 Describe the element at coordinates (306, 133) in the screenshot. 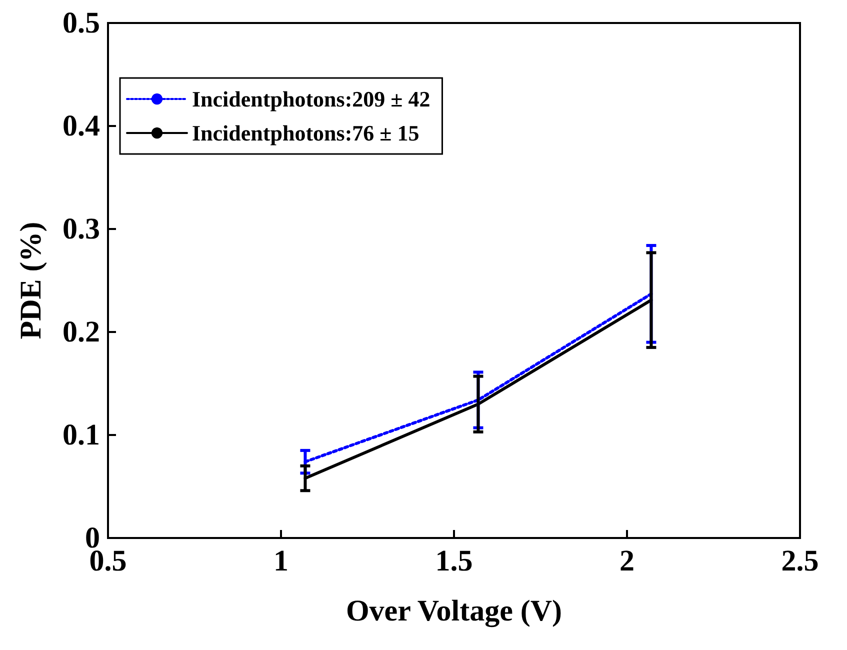

I see `legend-label: Incidentphotons:76 ± 15` at that location.